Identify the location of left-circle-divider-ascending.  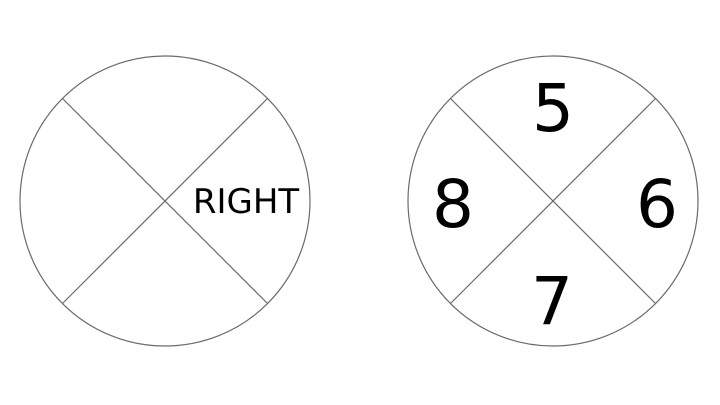
(165, 201).